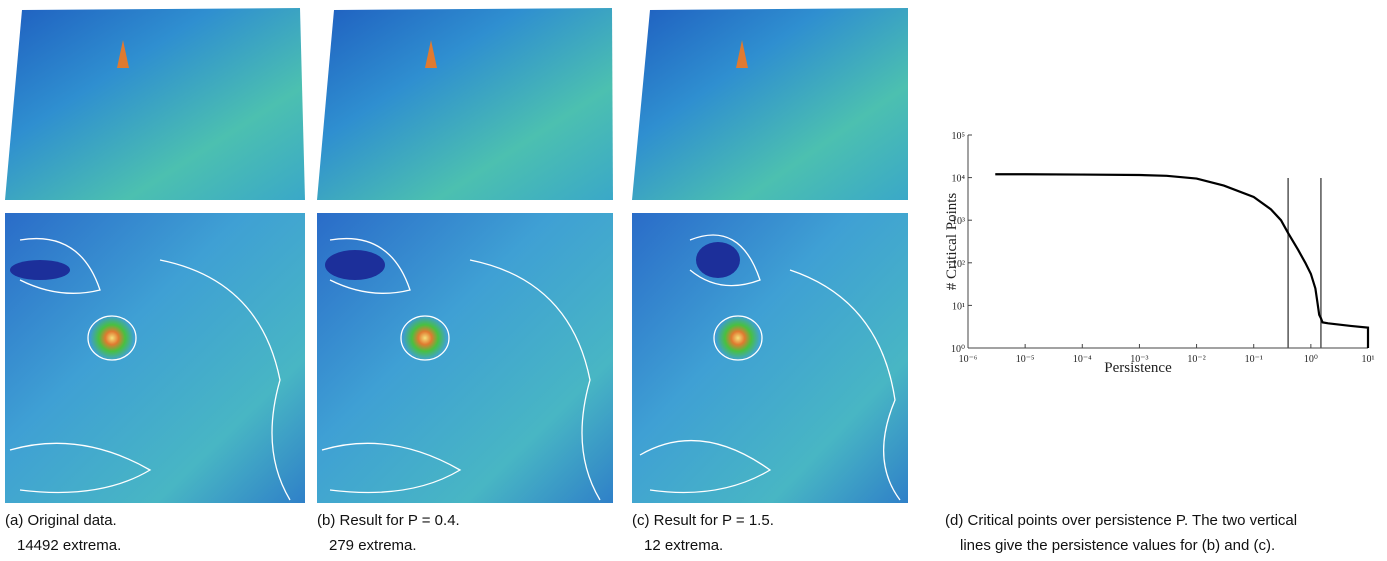  I want to click on x-tick-label: 10⁰, so click(1311, 359).